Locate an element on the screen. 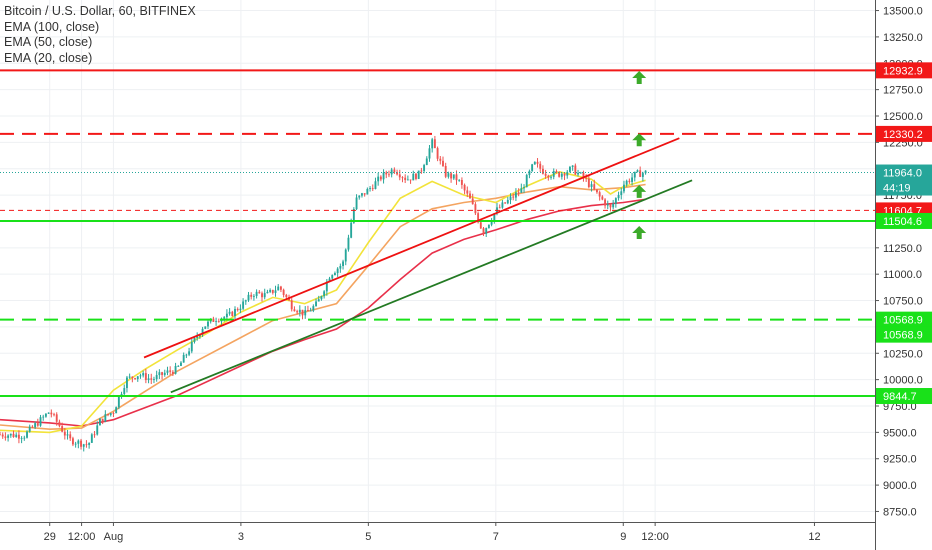 The image size is (932, 550). price-tick-label: 8750.0 is located at coordinates (900, 512).